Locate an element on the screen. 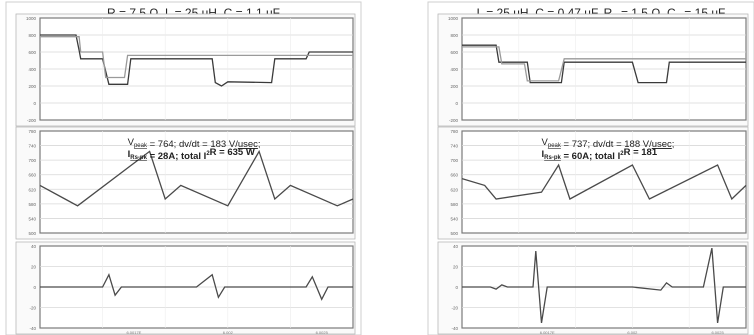 The width and height of the screenshot is (754, 335). annotation-line-1: Vpeak = 737; dv/dt = 188 V/usec; is located at coordinates (608, 143).